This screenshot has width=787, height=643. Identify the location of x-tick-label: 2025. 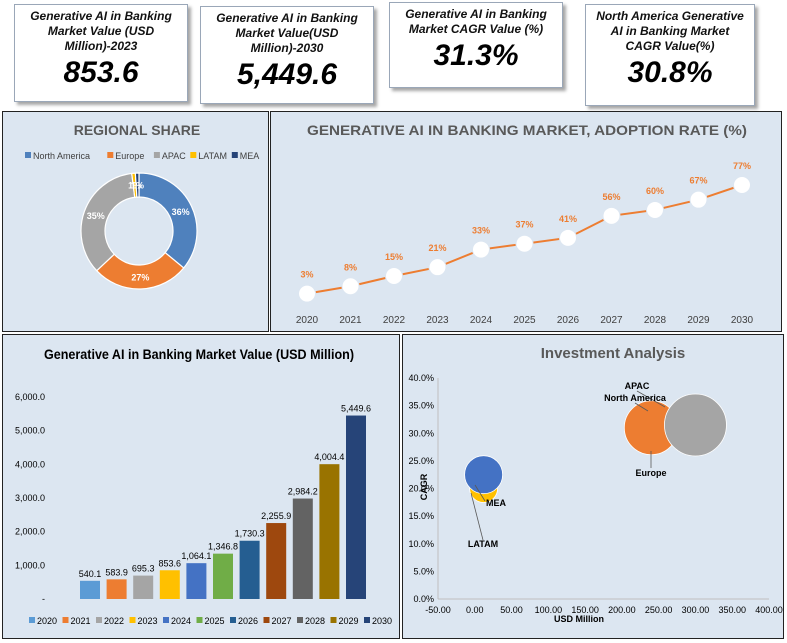
(524, 320).